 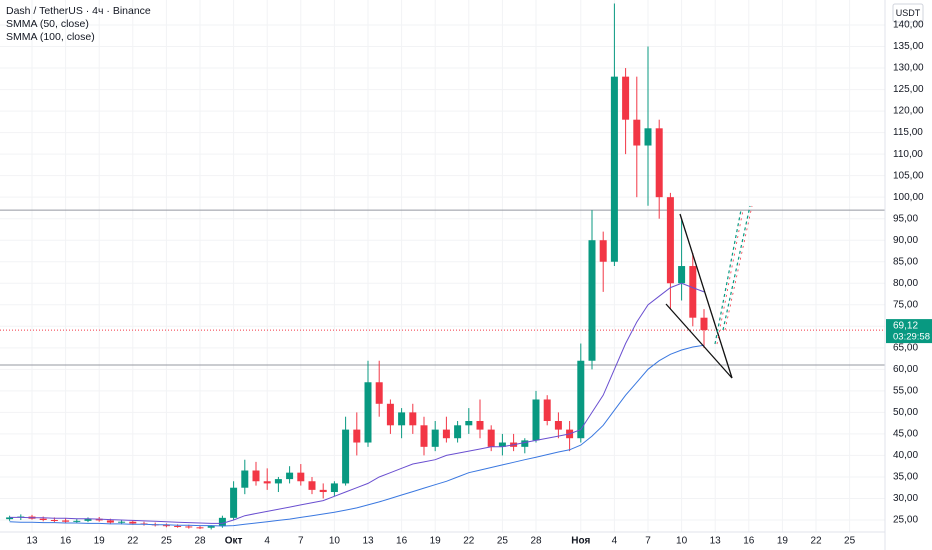 I want to click on currency-label: USDT, so click(x=908, y=13).